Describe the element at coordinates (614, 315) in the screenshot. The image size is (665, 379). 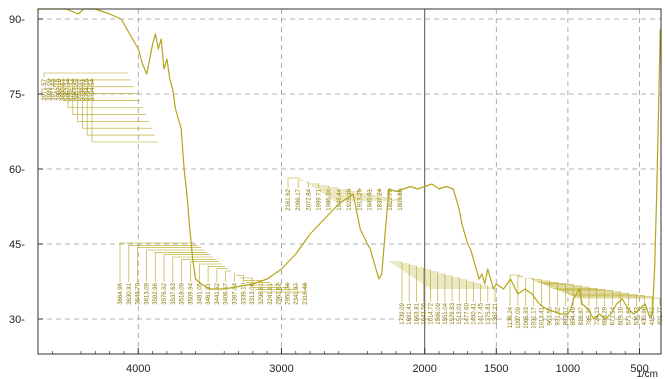
I see `peak-label: 671.14` at that location.